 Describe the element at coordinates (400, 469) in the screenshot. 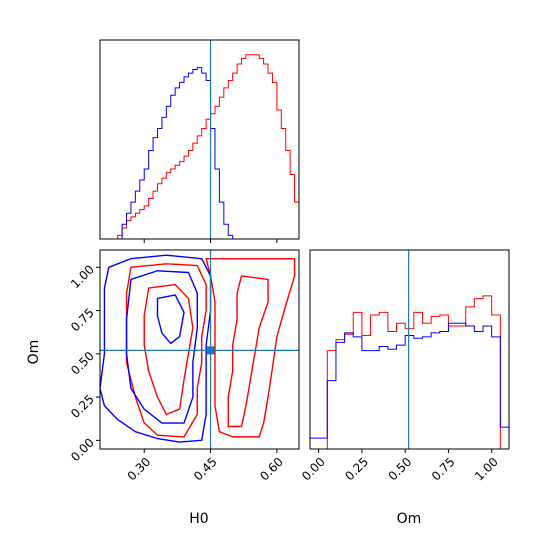

I see `x-tick-label: 0.50` at that location.